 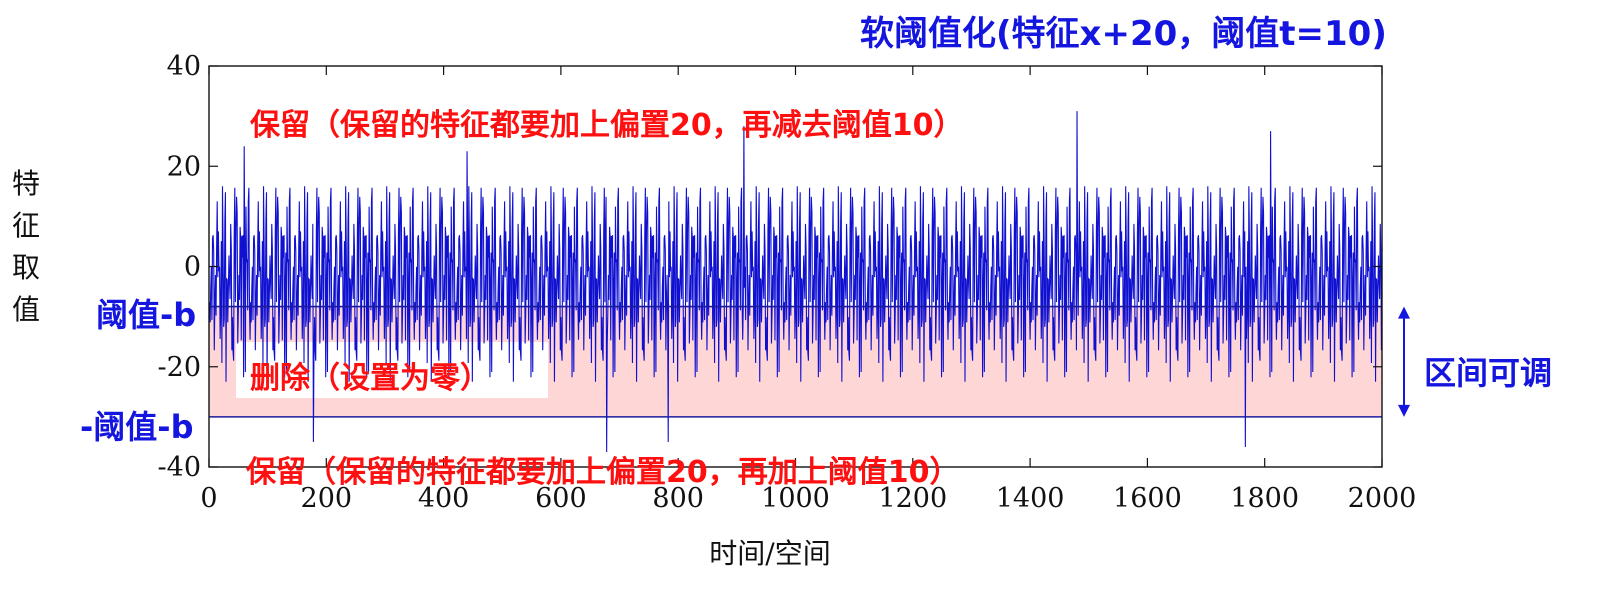 I want to click on adjustable-interval-label: 区间可调, so click(x=1488, y=373).